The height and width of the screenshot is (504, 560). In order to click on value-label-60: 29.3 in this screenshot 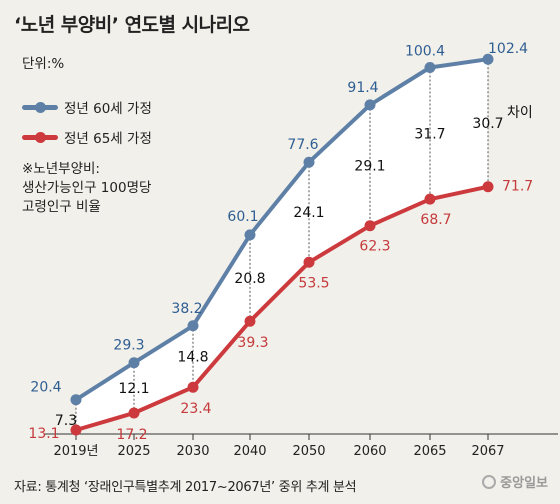, I will do `click(128, 346)`.